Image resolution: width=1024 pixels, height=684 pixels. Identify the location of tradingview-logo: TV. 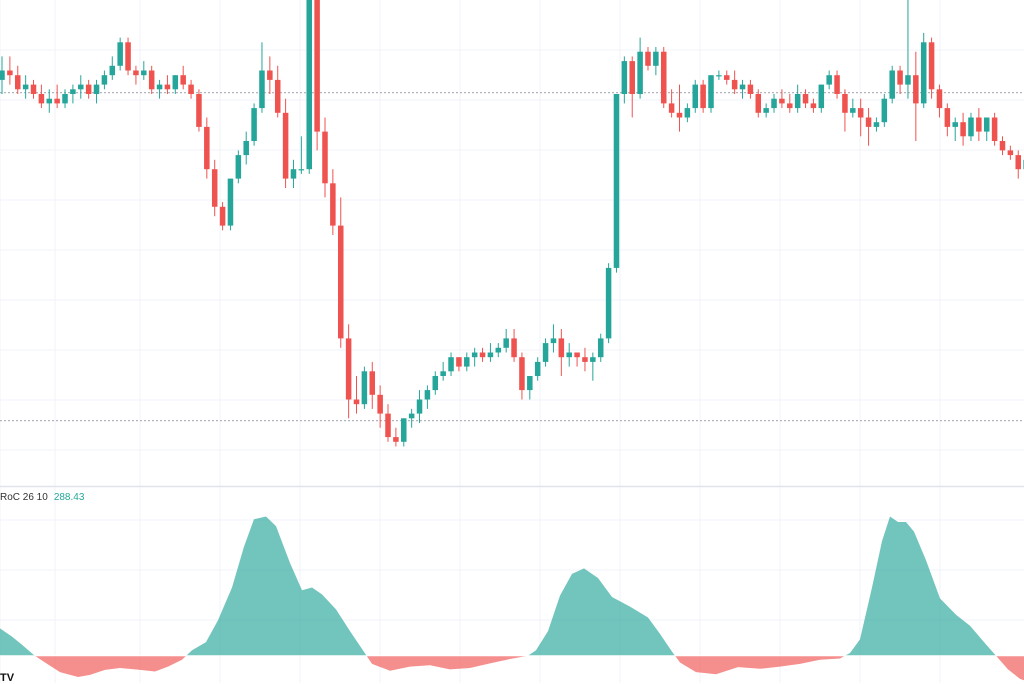
(7, 678).